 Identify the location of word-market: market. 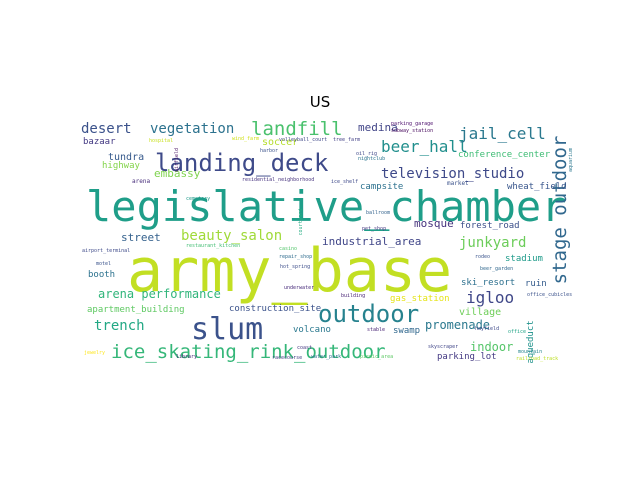
(458, 183).